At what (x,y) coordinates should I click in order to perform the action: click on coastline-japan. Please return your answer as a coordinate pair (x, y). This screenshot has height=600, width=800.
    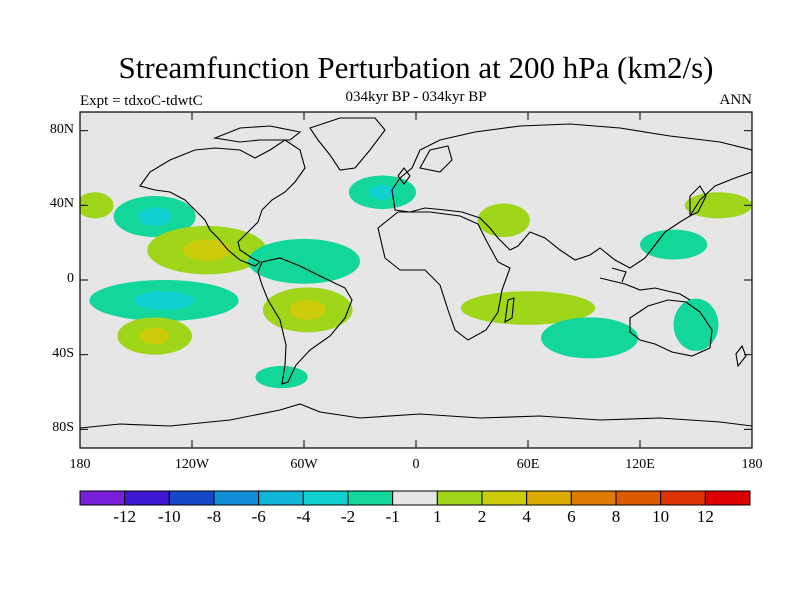
    Looking at the image, I should click on (698, 201).